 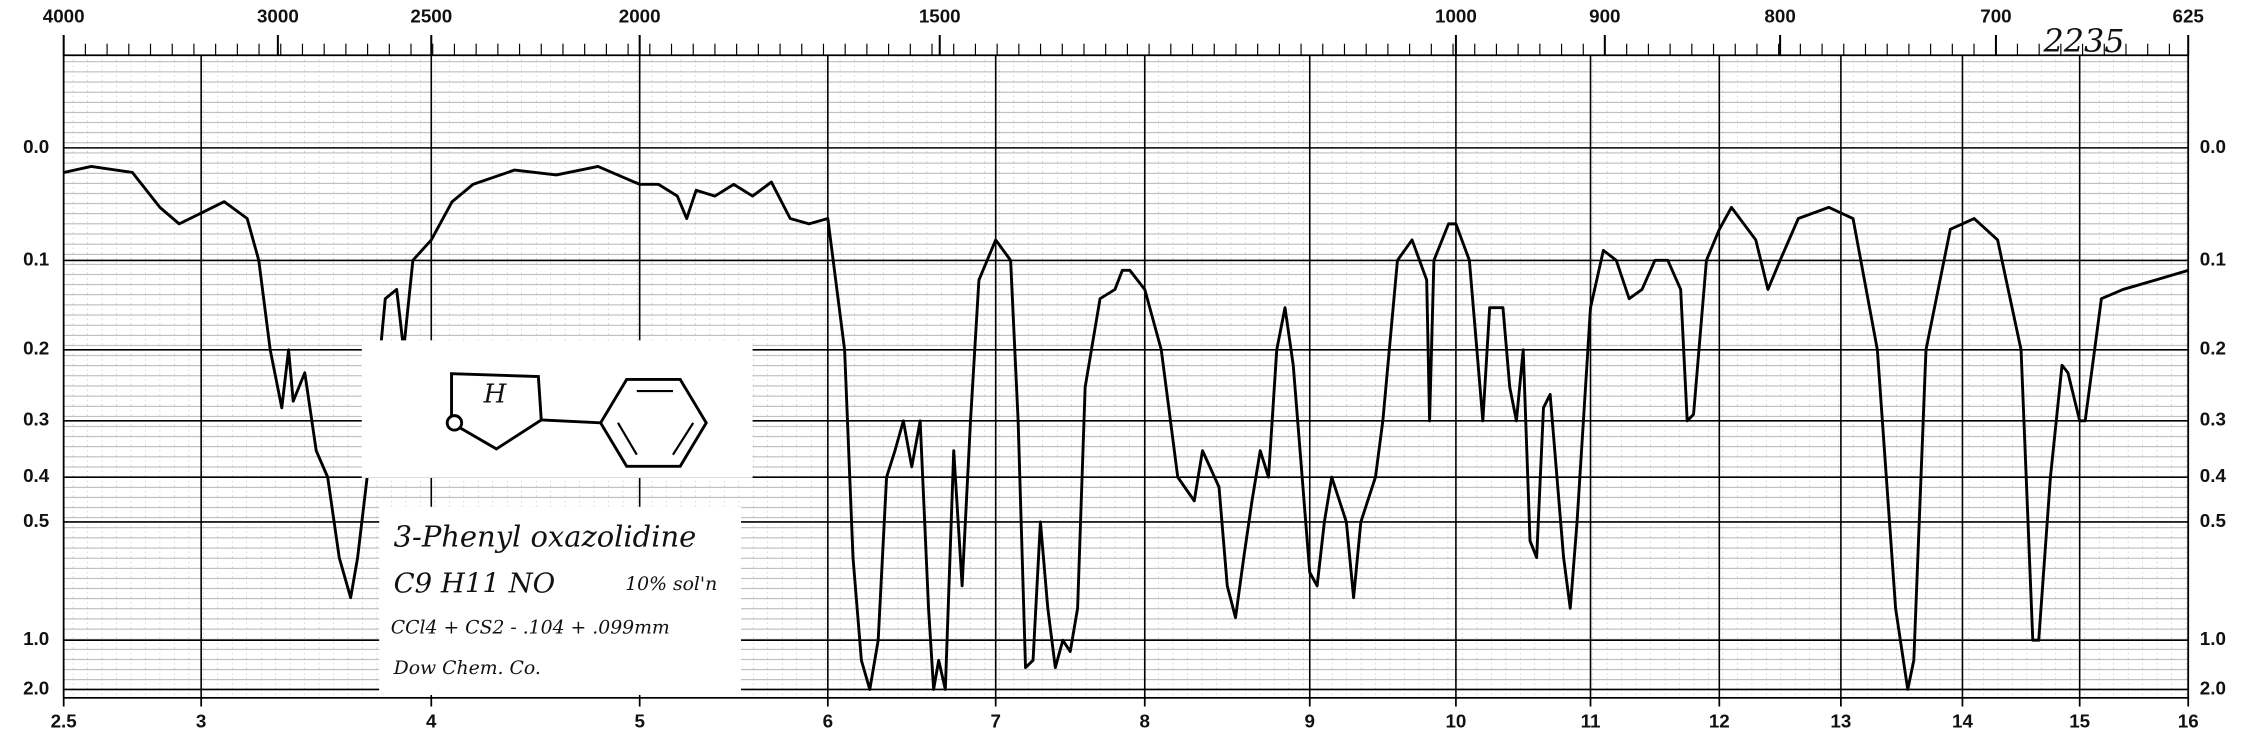 What do you see at coordinates (1604, 16) in the screenshot?
I see `x2-tick-label: 900` at bounding box center [1604, 16].